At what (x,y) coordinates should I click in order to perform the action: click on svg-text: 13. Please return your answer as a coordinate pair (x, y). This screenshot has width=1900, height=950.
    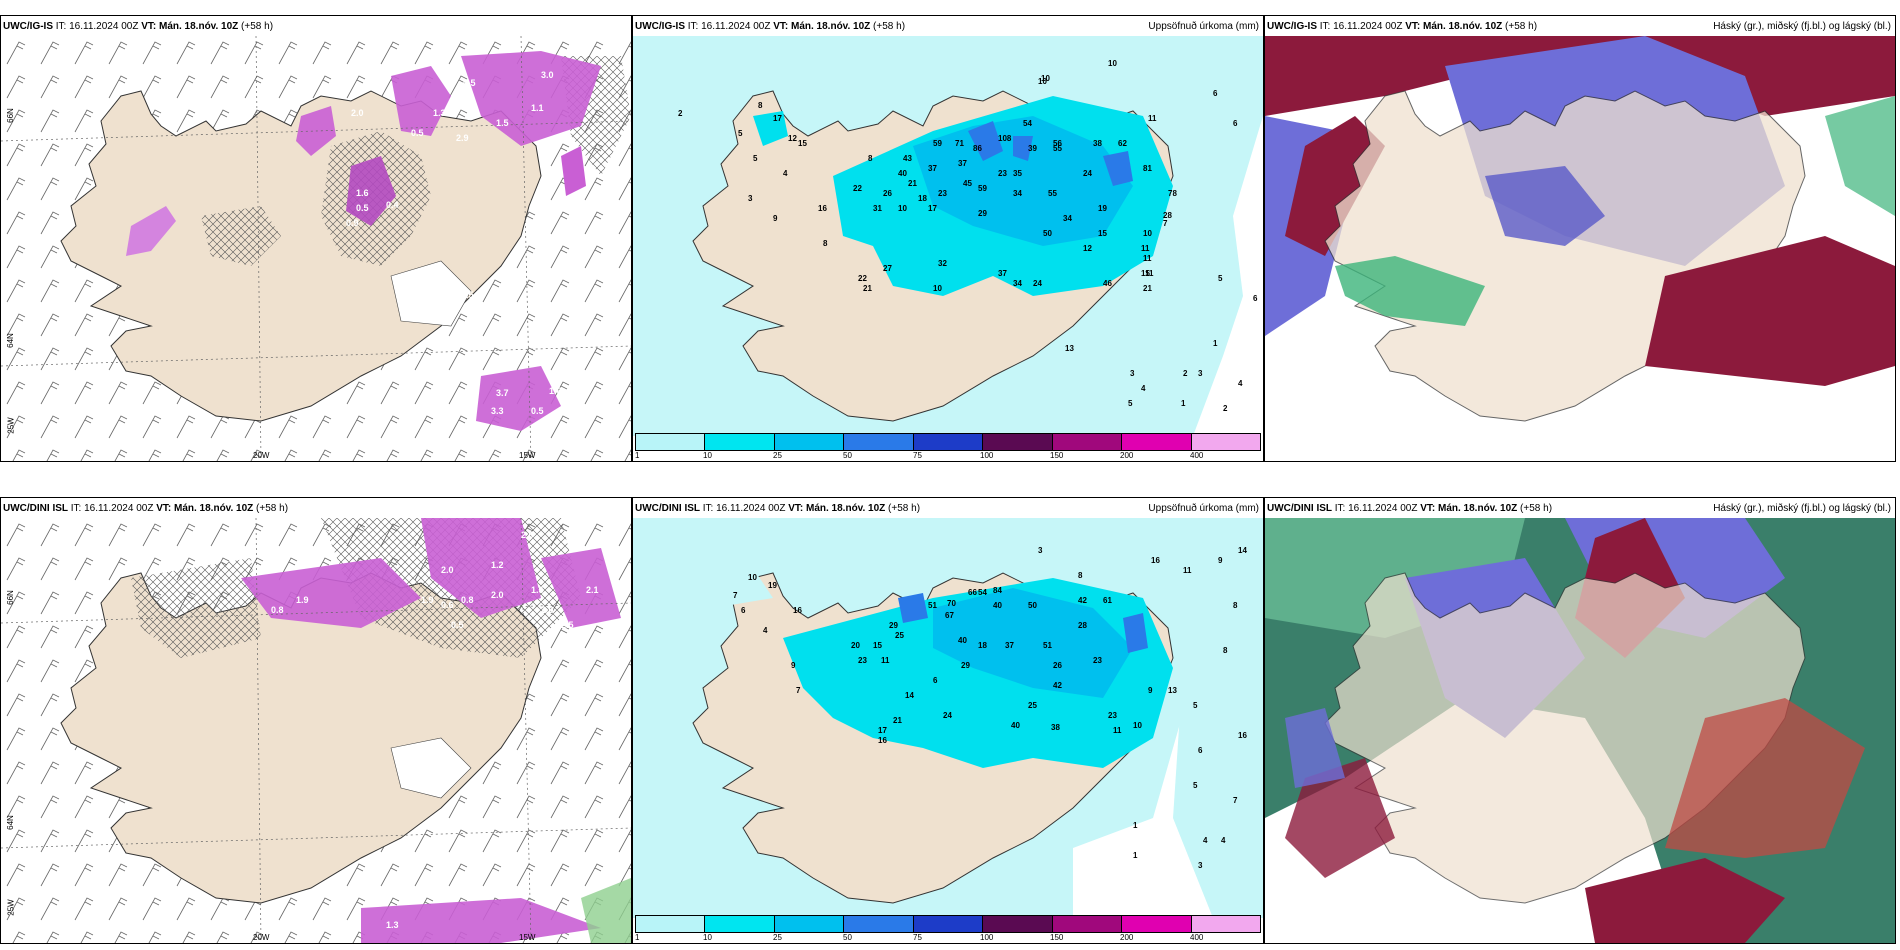
    Looking at the image, I should click on (1069, 348).